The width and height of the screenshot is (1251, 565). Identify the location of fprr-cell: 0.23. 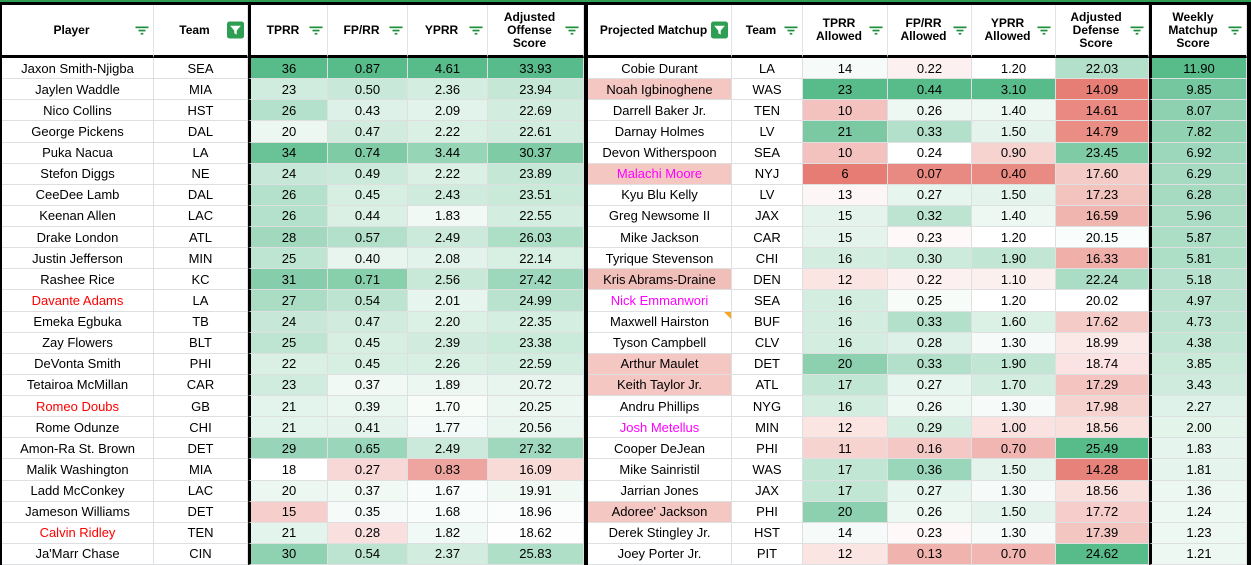
(930, 238).